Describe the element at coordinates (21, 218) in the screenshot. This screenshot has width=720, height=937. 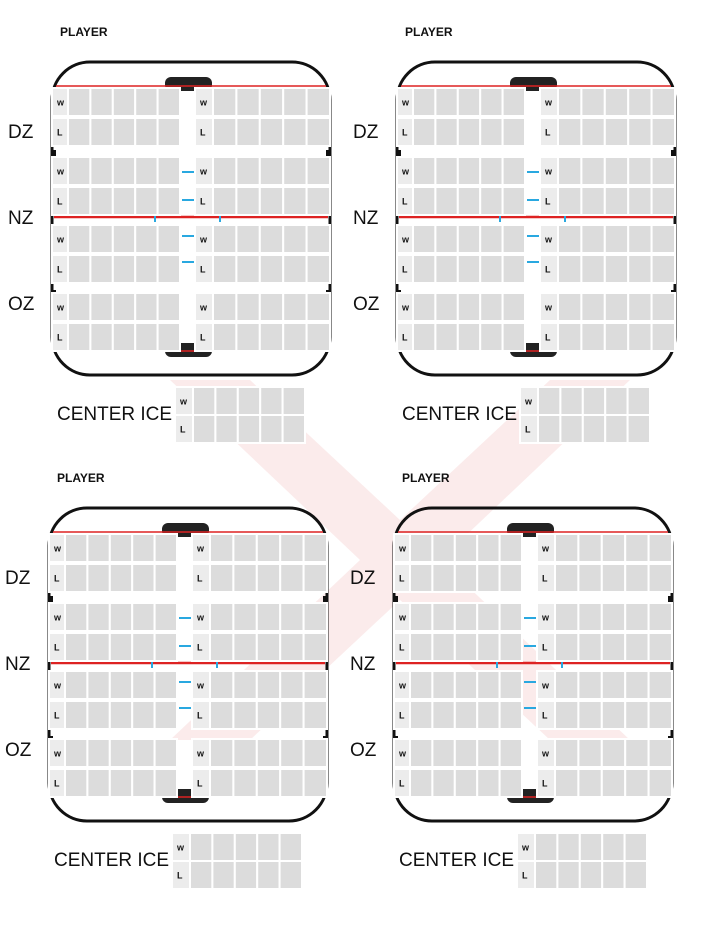
I see `zone-label: NZ` at that location.